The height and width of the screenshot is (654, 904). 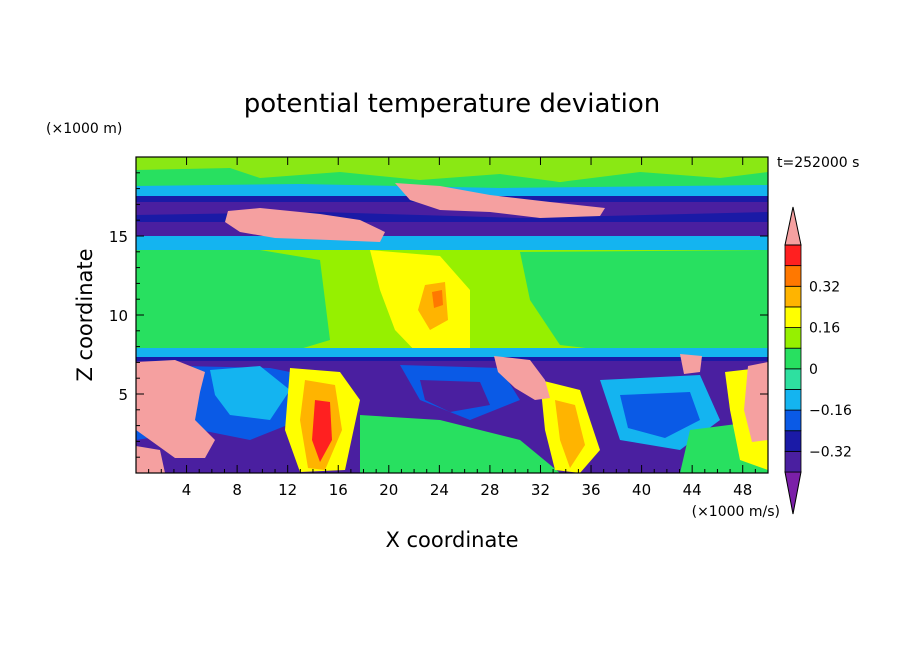 I want to click on colorbar-label: 0.16, so click(x=824, y=329).